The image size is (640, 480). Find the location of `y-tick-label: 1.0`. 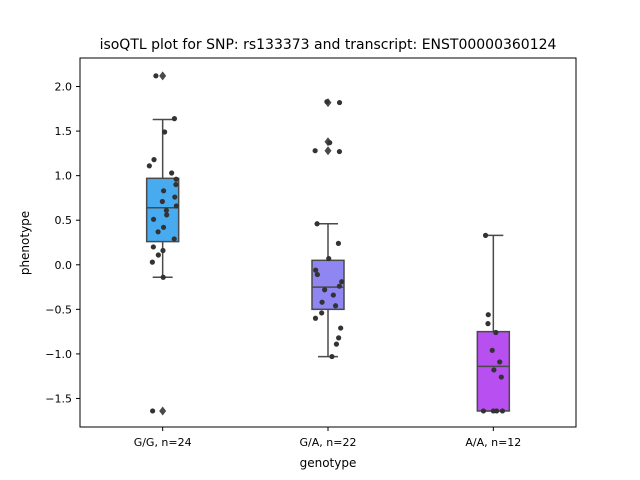

y-tick-label: 1.0 is located at coordinates (64, 176).